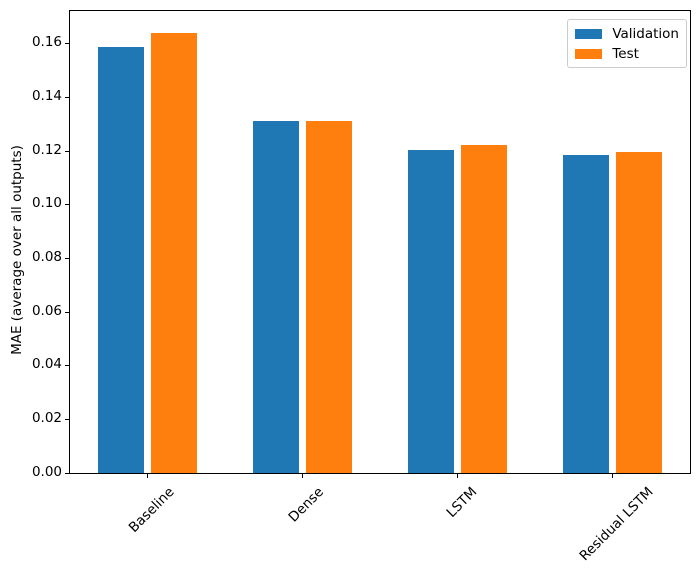  What do you see at coordinates (589, 33) in the screenshot?
I see `legend-swatch-validation` at bounding box center [589, 33].